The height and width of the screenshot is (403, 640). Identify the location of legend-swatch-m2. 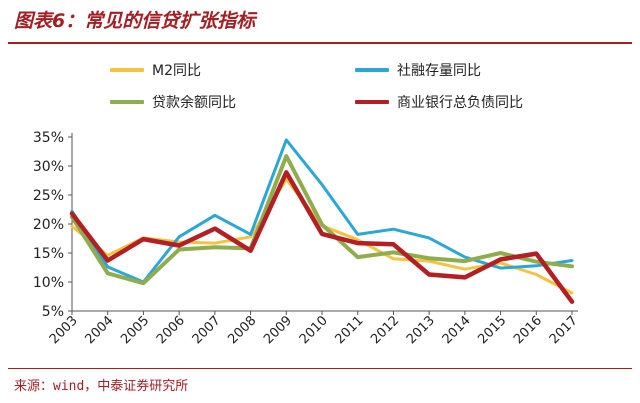
(127, 70).